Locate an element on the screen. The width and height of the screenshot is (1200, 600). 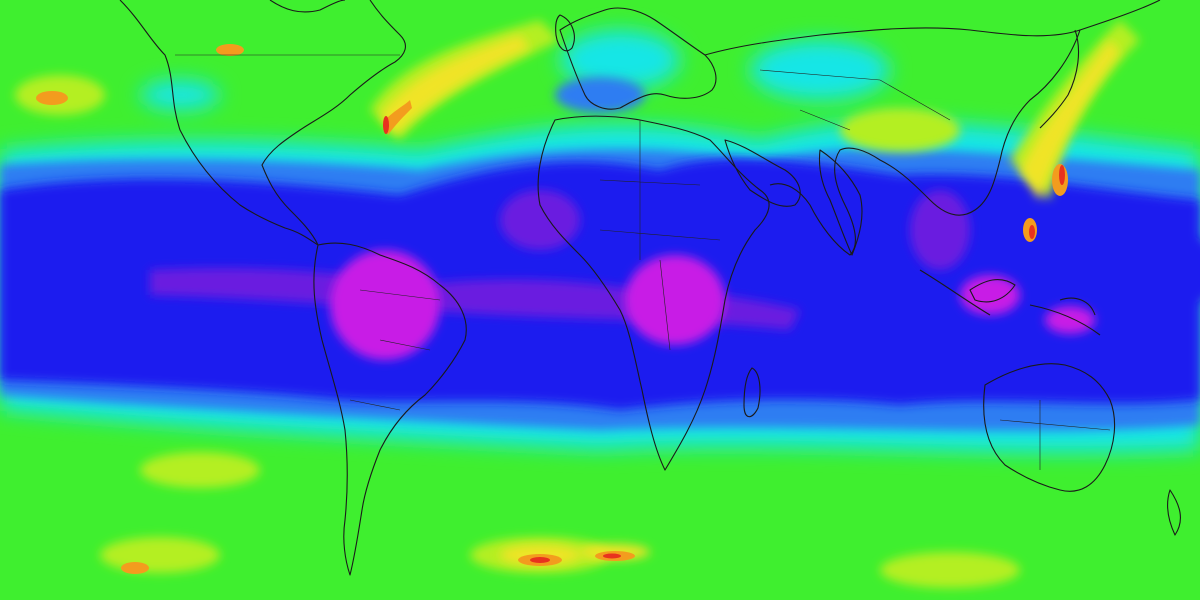
coast-europe is located at coordinates (638, 58).